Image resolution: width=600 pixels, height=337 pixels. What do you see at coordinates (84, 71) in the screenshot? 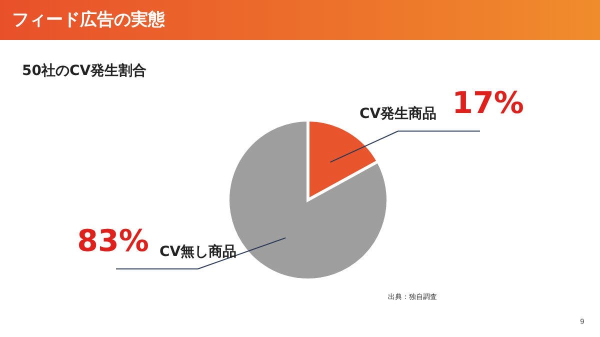
I see `chart-subtitle: 50社のCV発生割合` at bounding box center [84, 71].